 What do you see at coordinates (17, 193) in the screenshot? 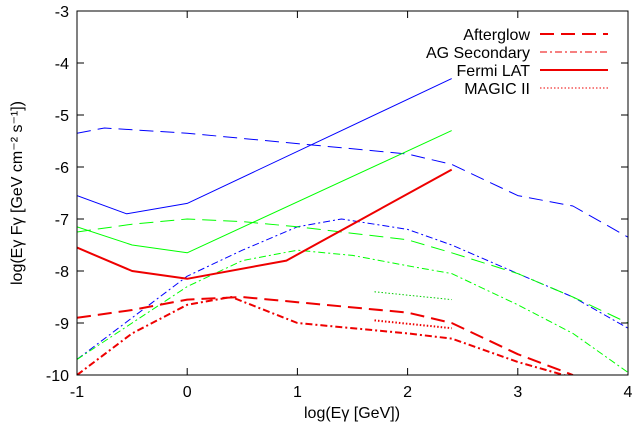
I see `y-axis-label: log(Eγ Fγ [GeV cm⁻² s⁻¹])` at bounding box center [17, 193].